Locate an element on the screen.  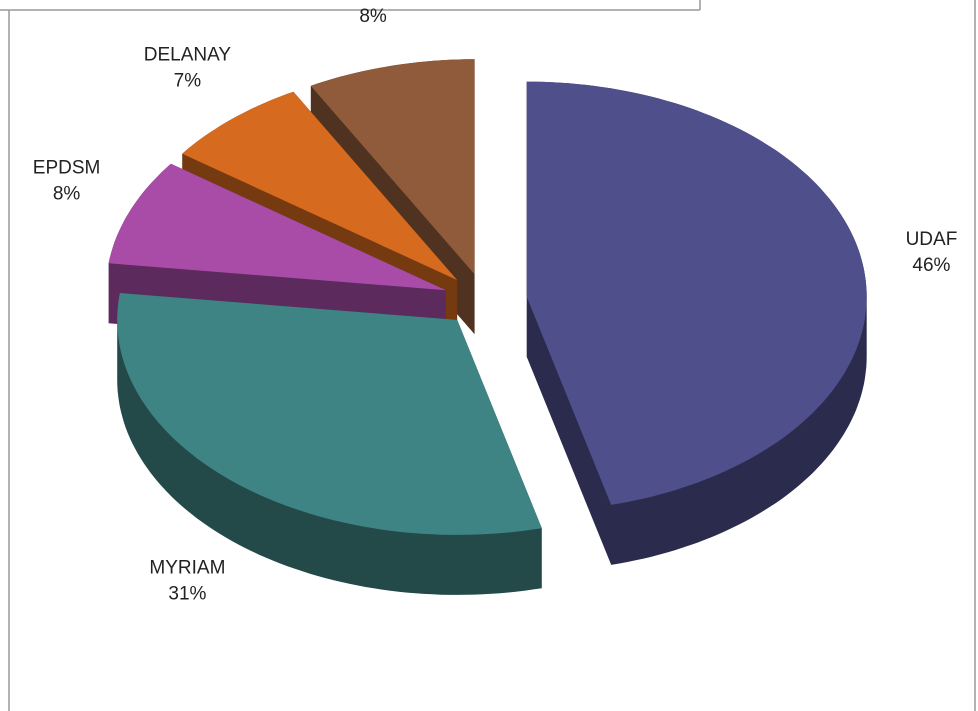
data-label-value: 7% is located at coordinates (188, 81).